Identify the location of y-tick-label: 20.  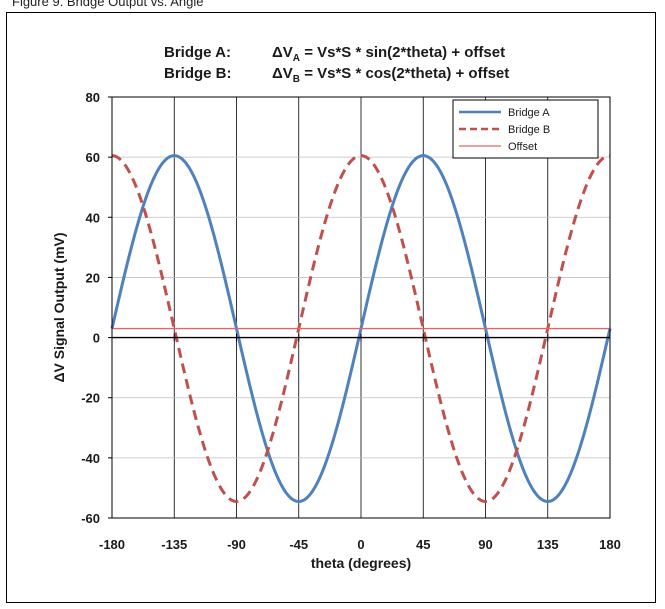
(93, 277).